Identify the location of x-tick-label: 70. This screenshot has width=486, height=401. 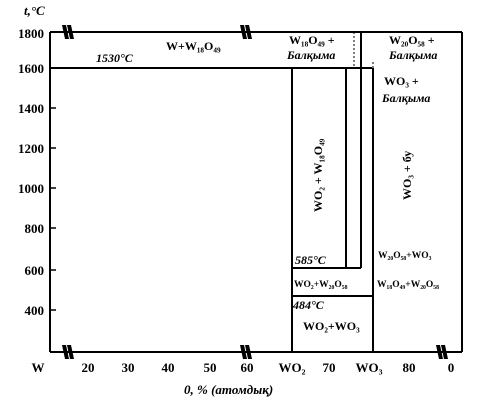
(329, 367).